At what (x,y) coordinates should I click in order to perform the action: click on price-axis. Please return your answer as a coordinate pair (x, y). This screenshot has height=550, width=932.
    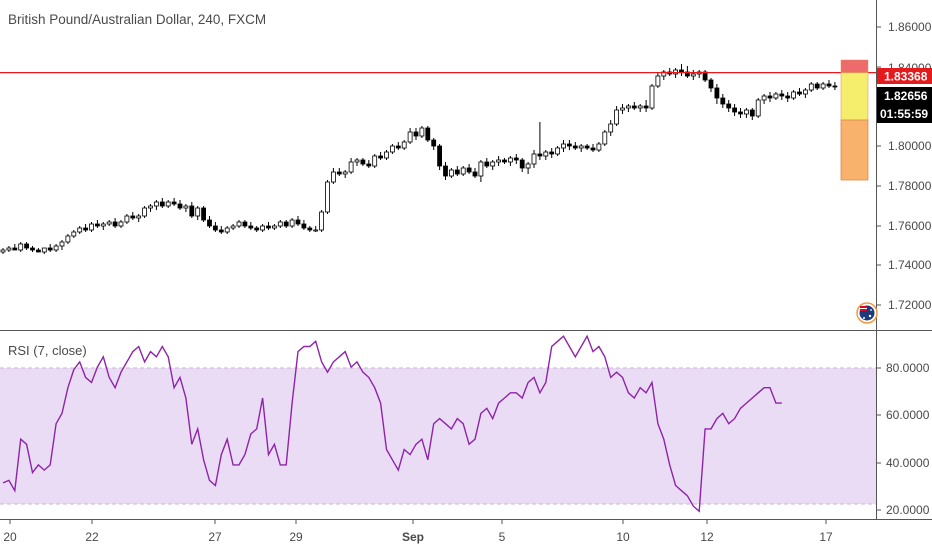
    Looking at the image, I should click on (904, 165).